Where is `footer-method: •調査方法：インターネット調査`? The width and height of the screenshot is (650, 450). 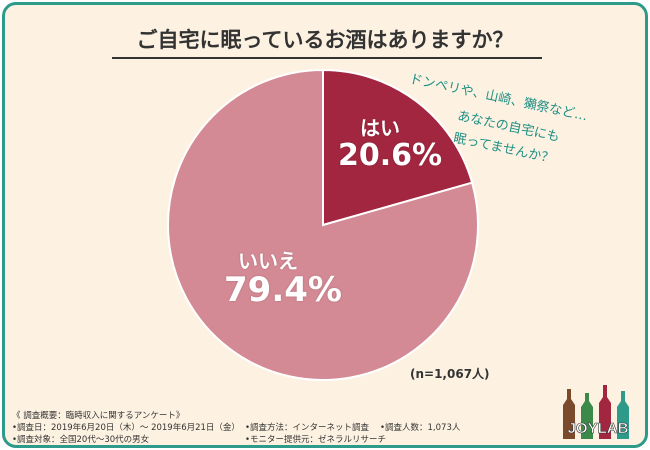 footer-method: •調査方法：インターネット調査 is located at coordinates (307, 428).